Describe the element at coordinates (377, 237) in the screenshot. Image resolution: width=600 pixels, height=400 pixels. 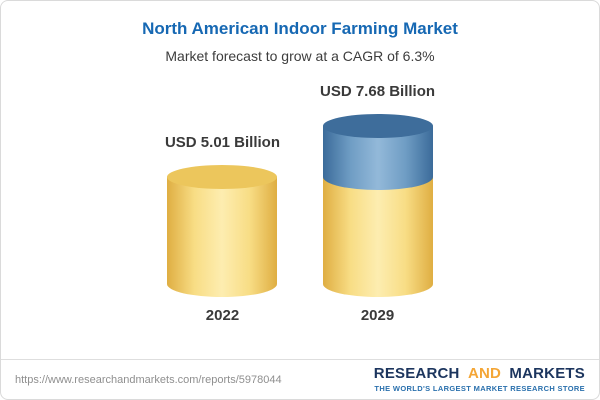
I see `segment-2029-base` at that location.